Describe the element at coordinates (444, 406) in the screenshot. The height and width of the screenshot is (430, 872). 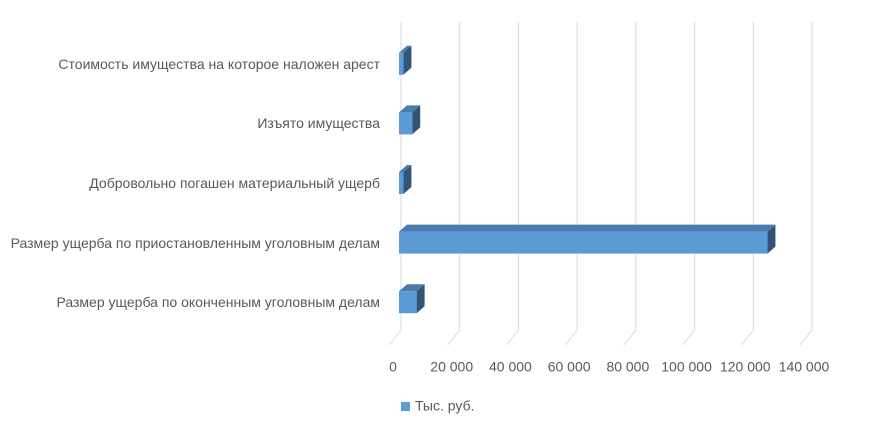
I see `legend-label: Тыс. руб.` at that location.